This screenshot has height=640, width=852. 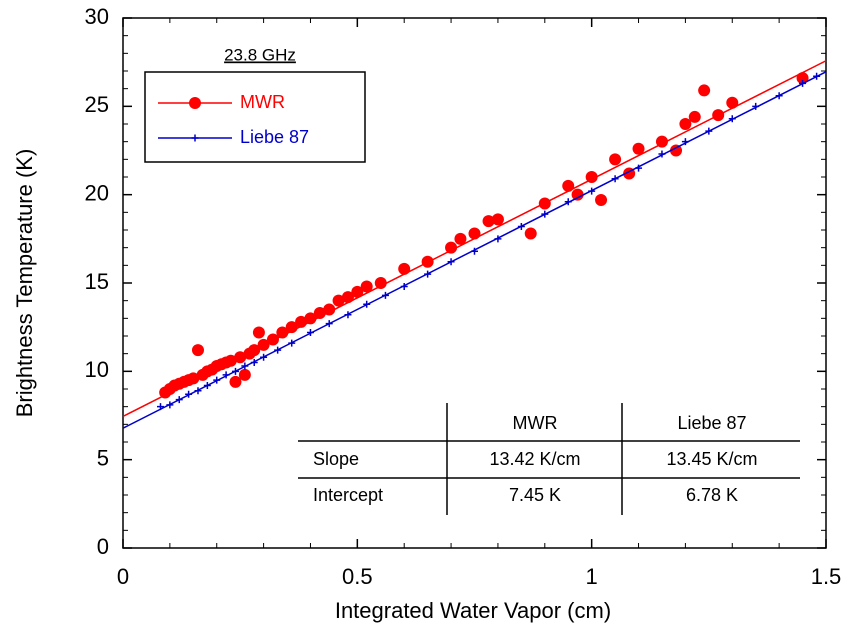 What do you see at coordinates (826, 576) in the screenshot?
I see `x-tick-label: 1.5` at bounding box center [826, 576].